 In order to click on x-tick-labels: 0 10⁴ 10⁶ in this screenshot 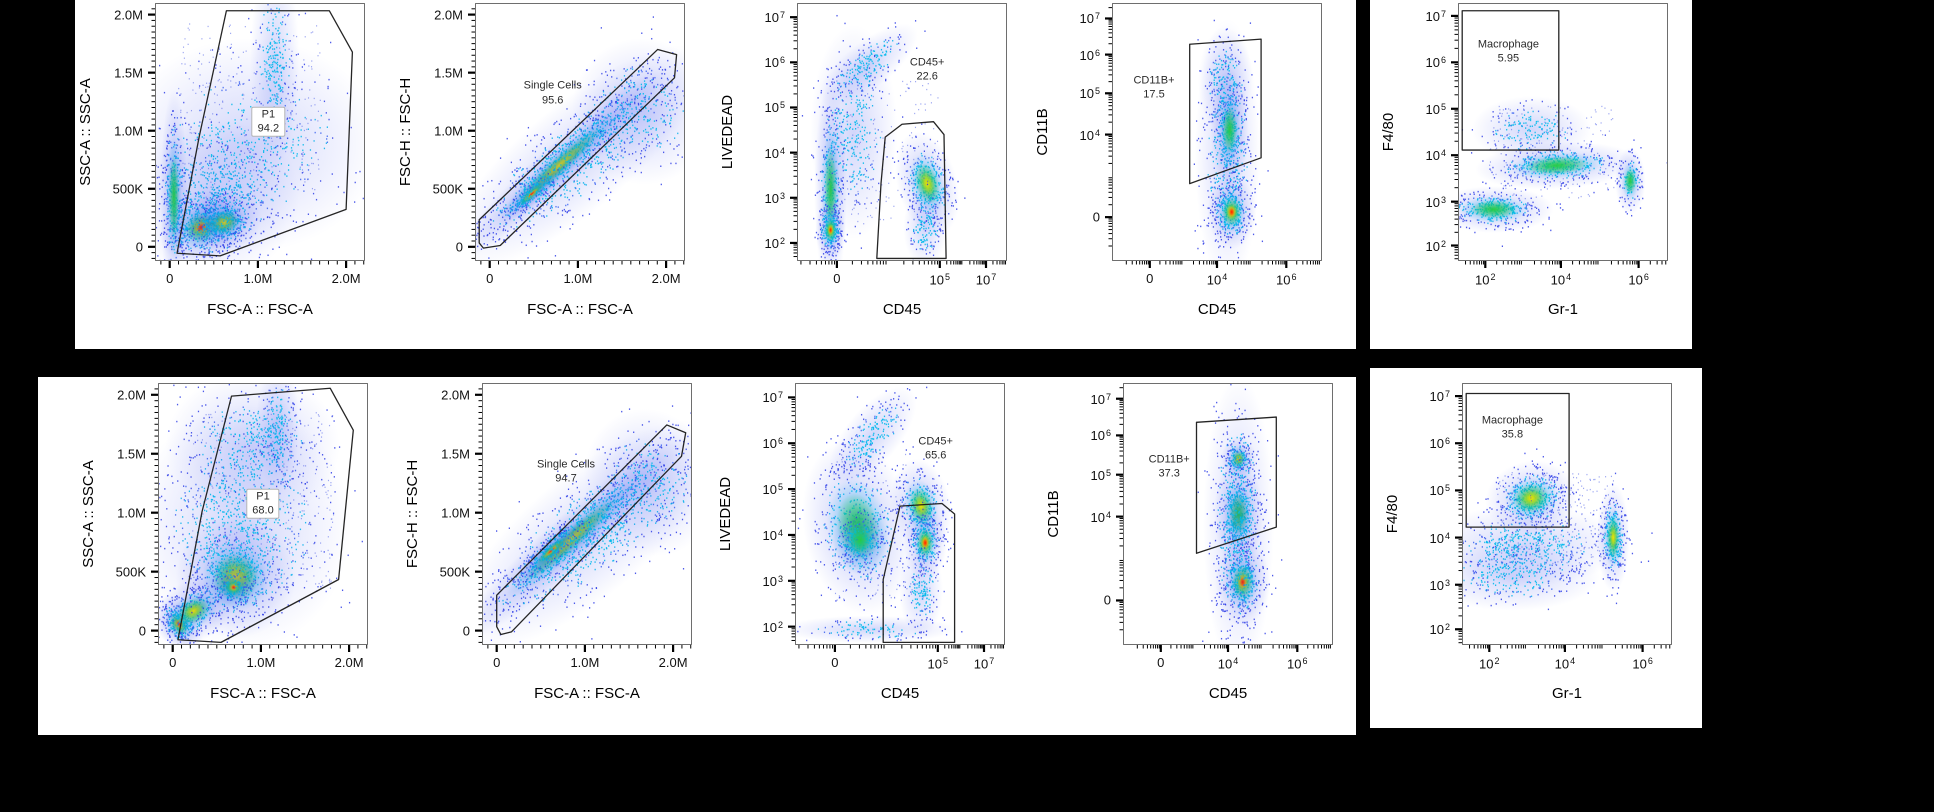, I will do `click(1217, 281)`.